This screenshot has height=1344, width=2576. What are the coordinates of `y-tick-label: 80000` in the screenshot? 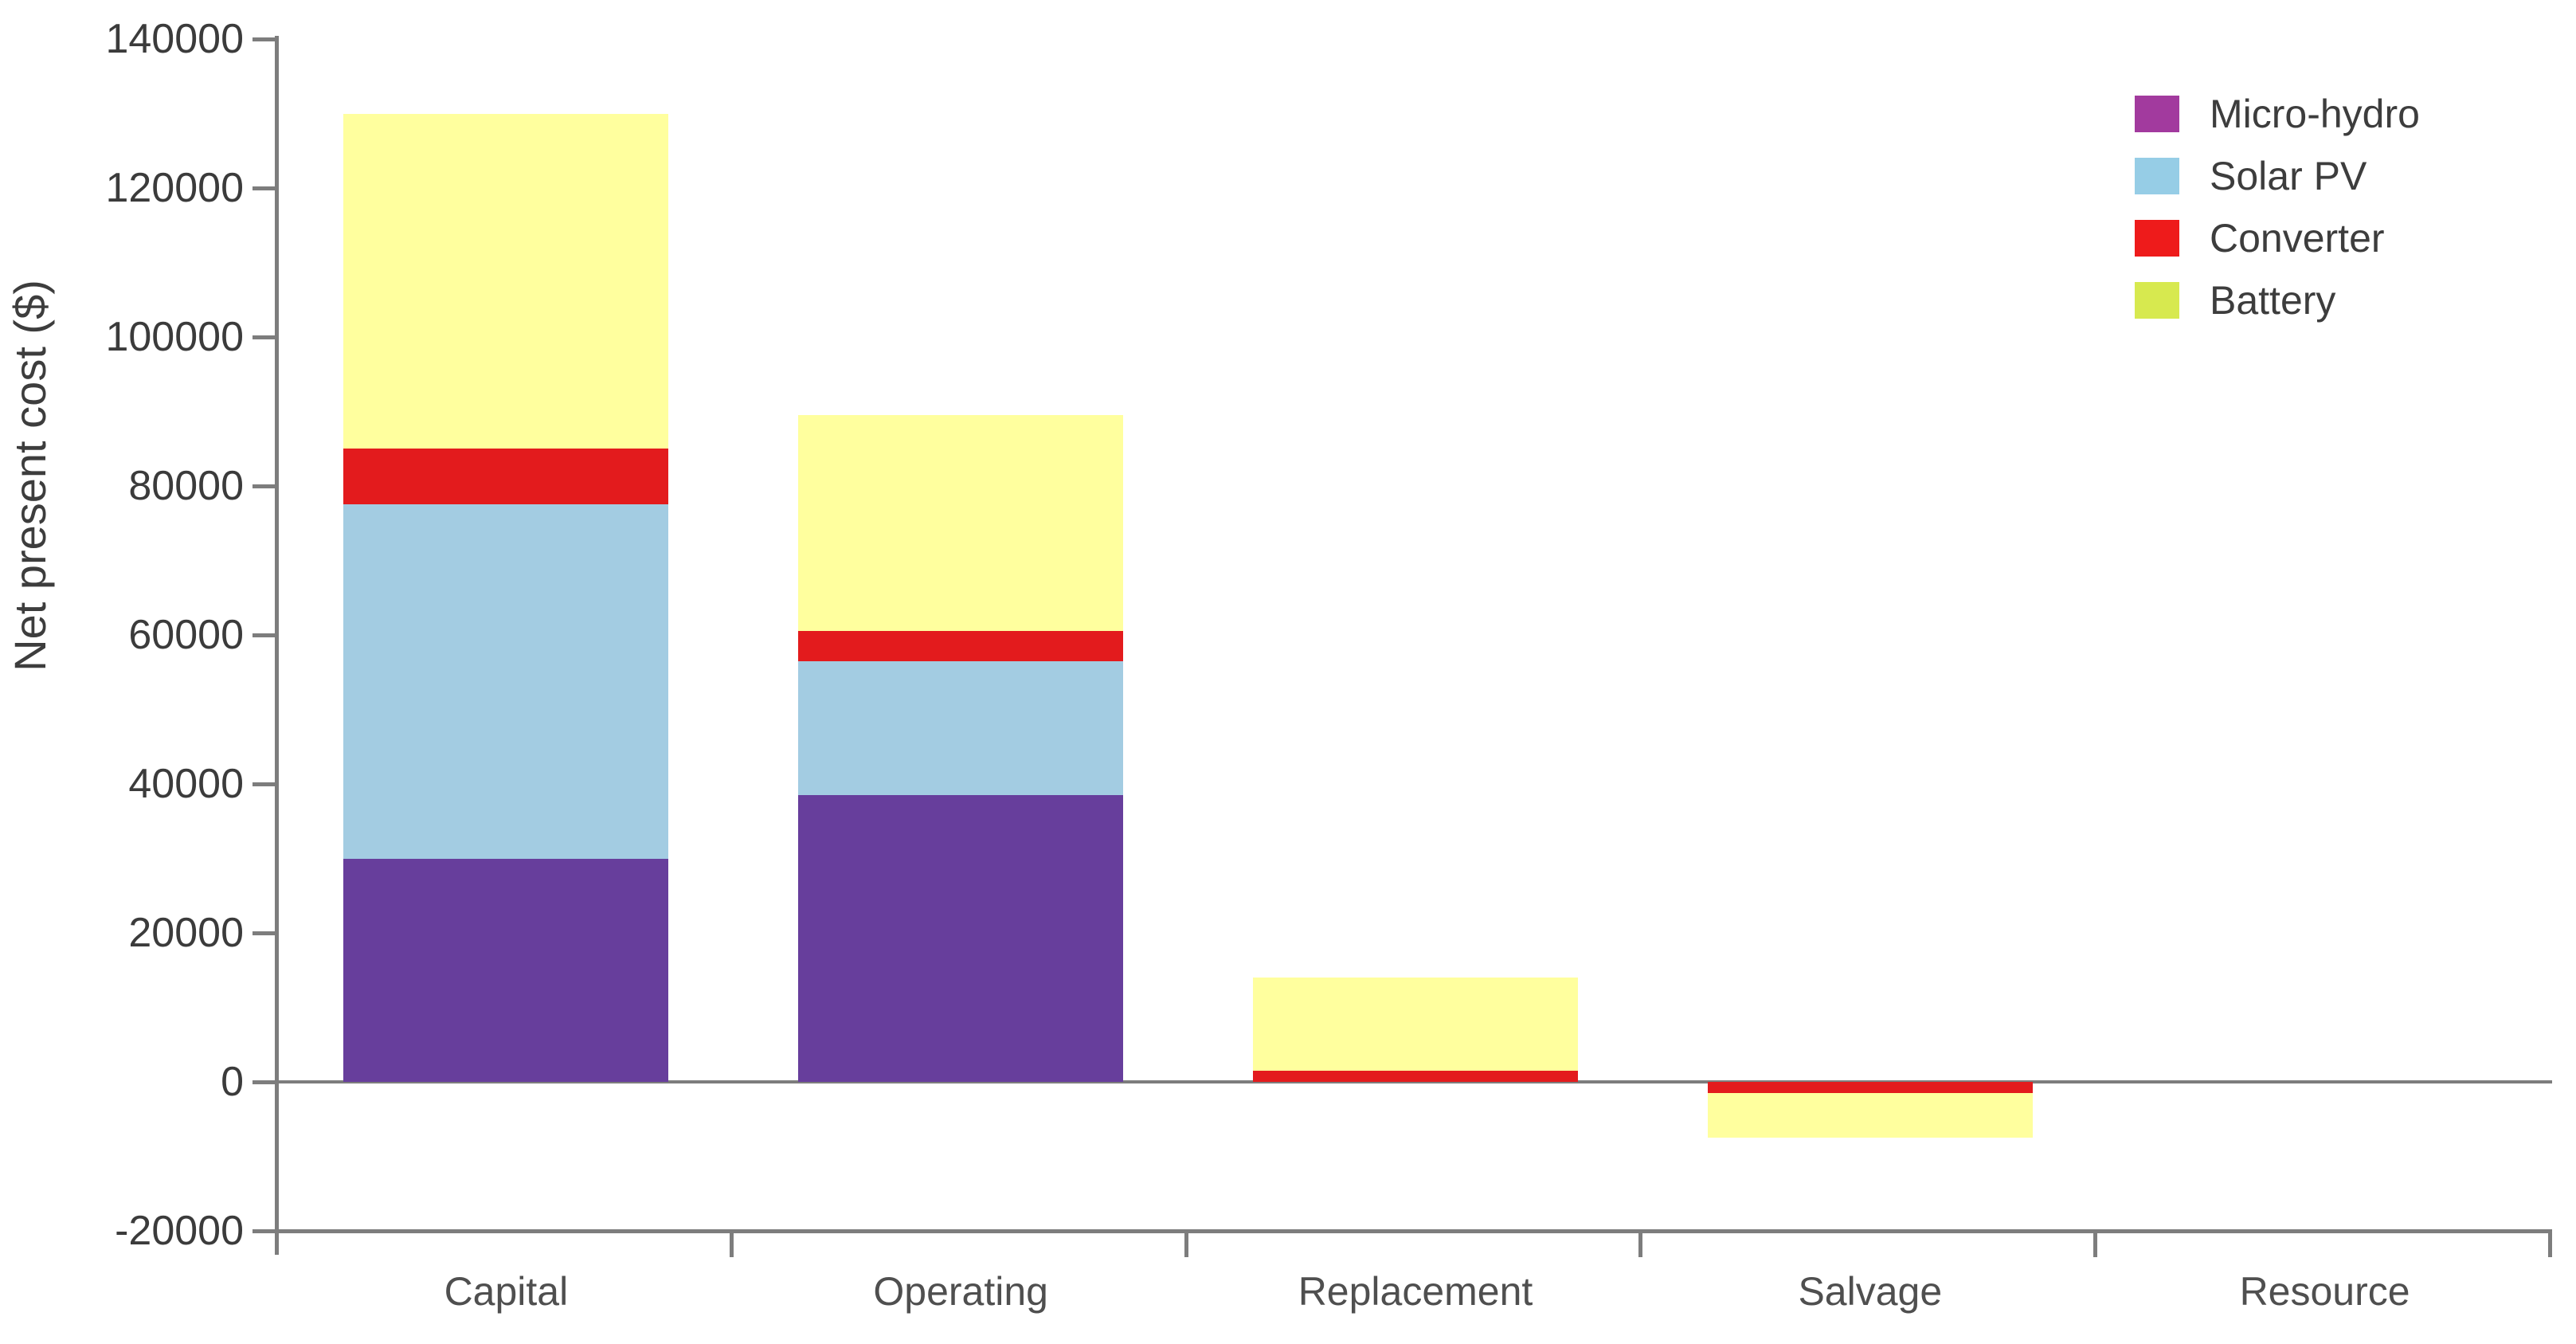 It's located at (186, 486).